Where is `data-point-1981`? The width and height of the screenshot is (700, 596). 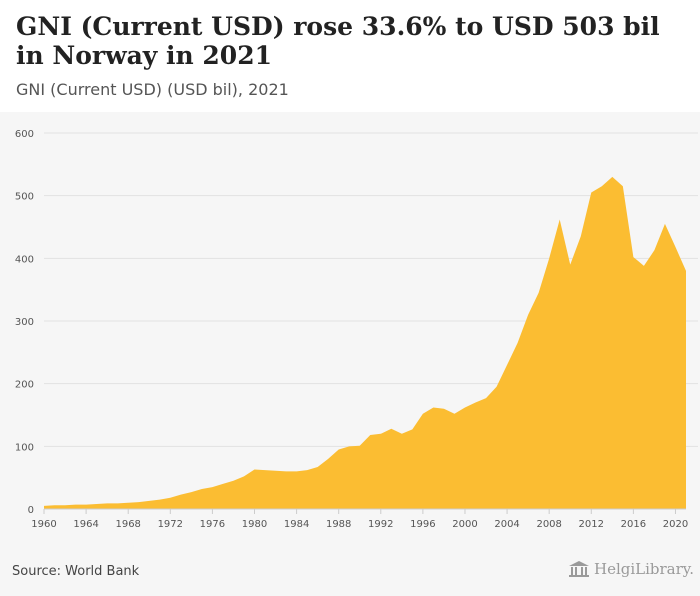 data-point-1981 is located at coordinates (265, 470).